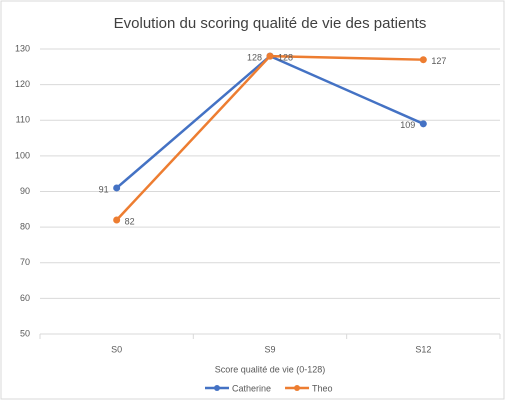 This screenshot has height=400, width=505. What do you see at coordinates (23, 120) in the screenshot?
I see `y-tick-label: 110` at bounding box center [23, 120].